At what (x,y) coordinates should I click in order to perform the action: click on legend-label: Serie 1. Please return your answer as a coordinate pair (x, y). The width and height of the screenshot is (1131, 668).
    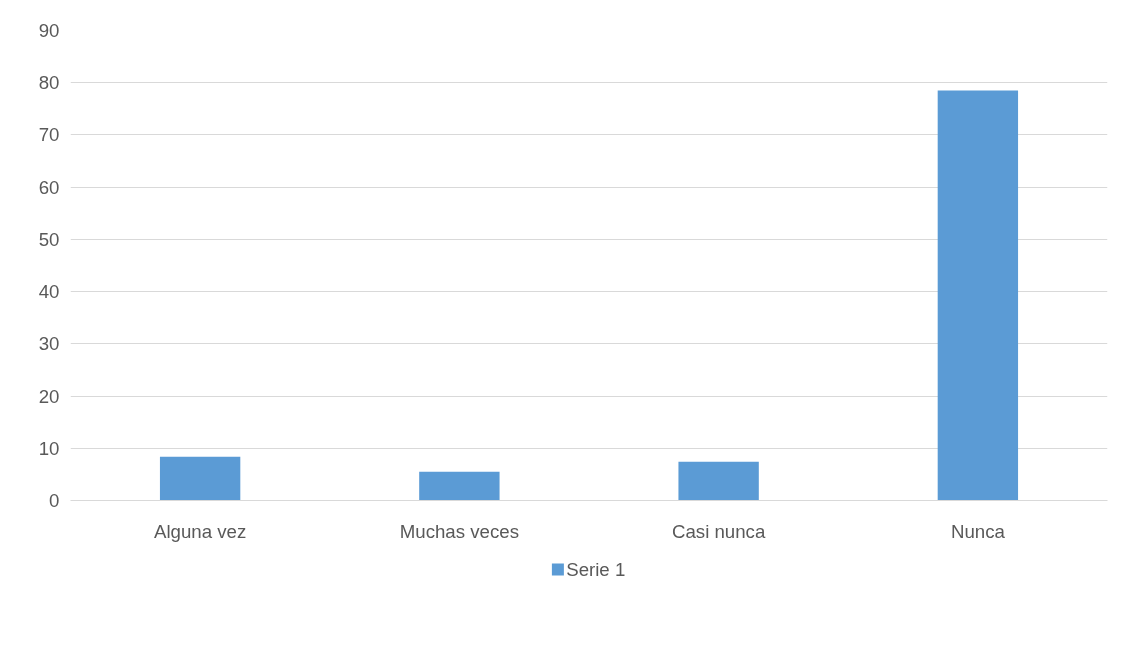
    Looking at the image, I should click on (596, 569).